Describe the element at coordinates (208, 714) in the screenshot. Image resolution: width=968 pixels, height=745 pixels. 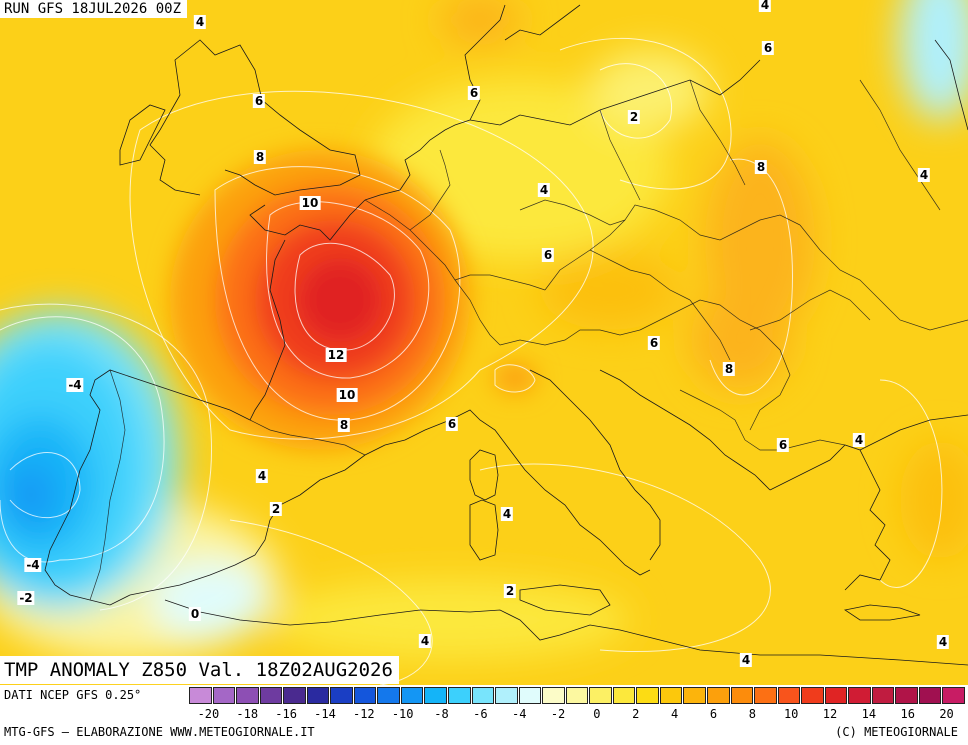
I see `legend-tick: -20` at that location.